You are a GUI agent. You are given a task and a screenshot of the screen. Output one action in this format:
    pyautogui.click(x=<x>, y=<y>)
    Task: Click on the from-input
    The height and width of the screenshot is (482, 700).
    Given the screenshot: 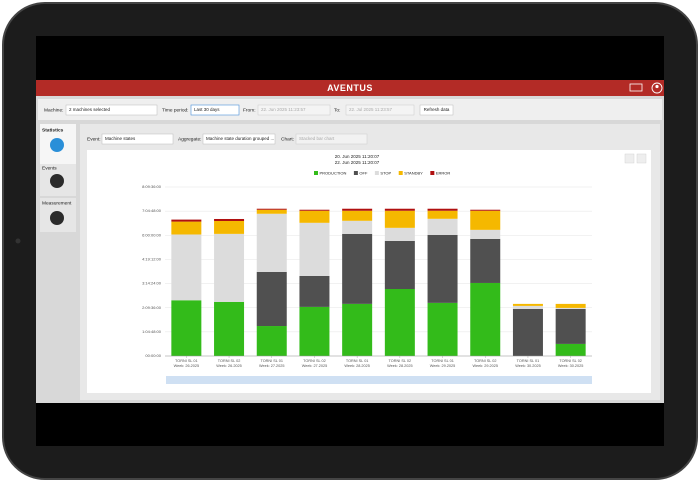 What is the action you would take?
    pyautogui.click(x=294, y=110)
    